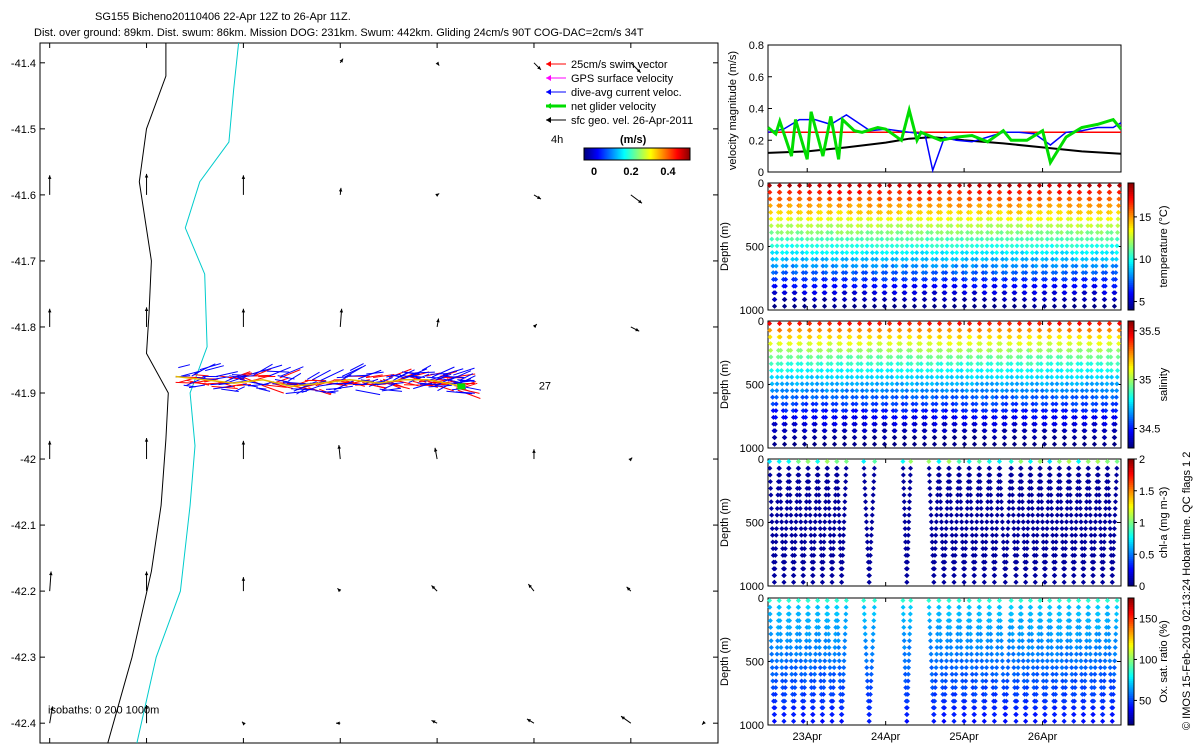 The height and width of the screenshot is (750, 1200). Describe the element at coordinates (534, 326) in the screenshot. I see `sfc-vector-head` at that location.